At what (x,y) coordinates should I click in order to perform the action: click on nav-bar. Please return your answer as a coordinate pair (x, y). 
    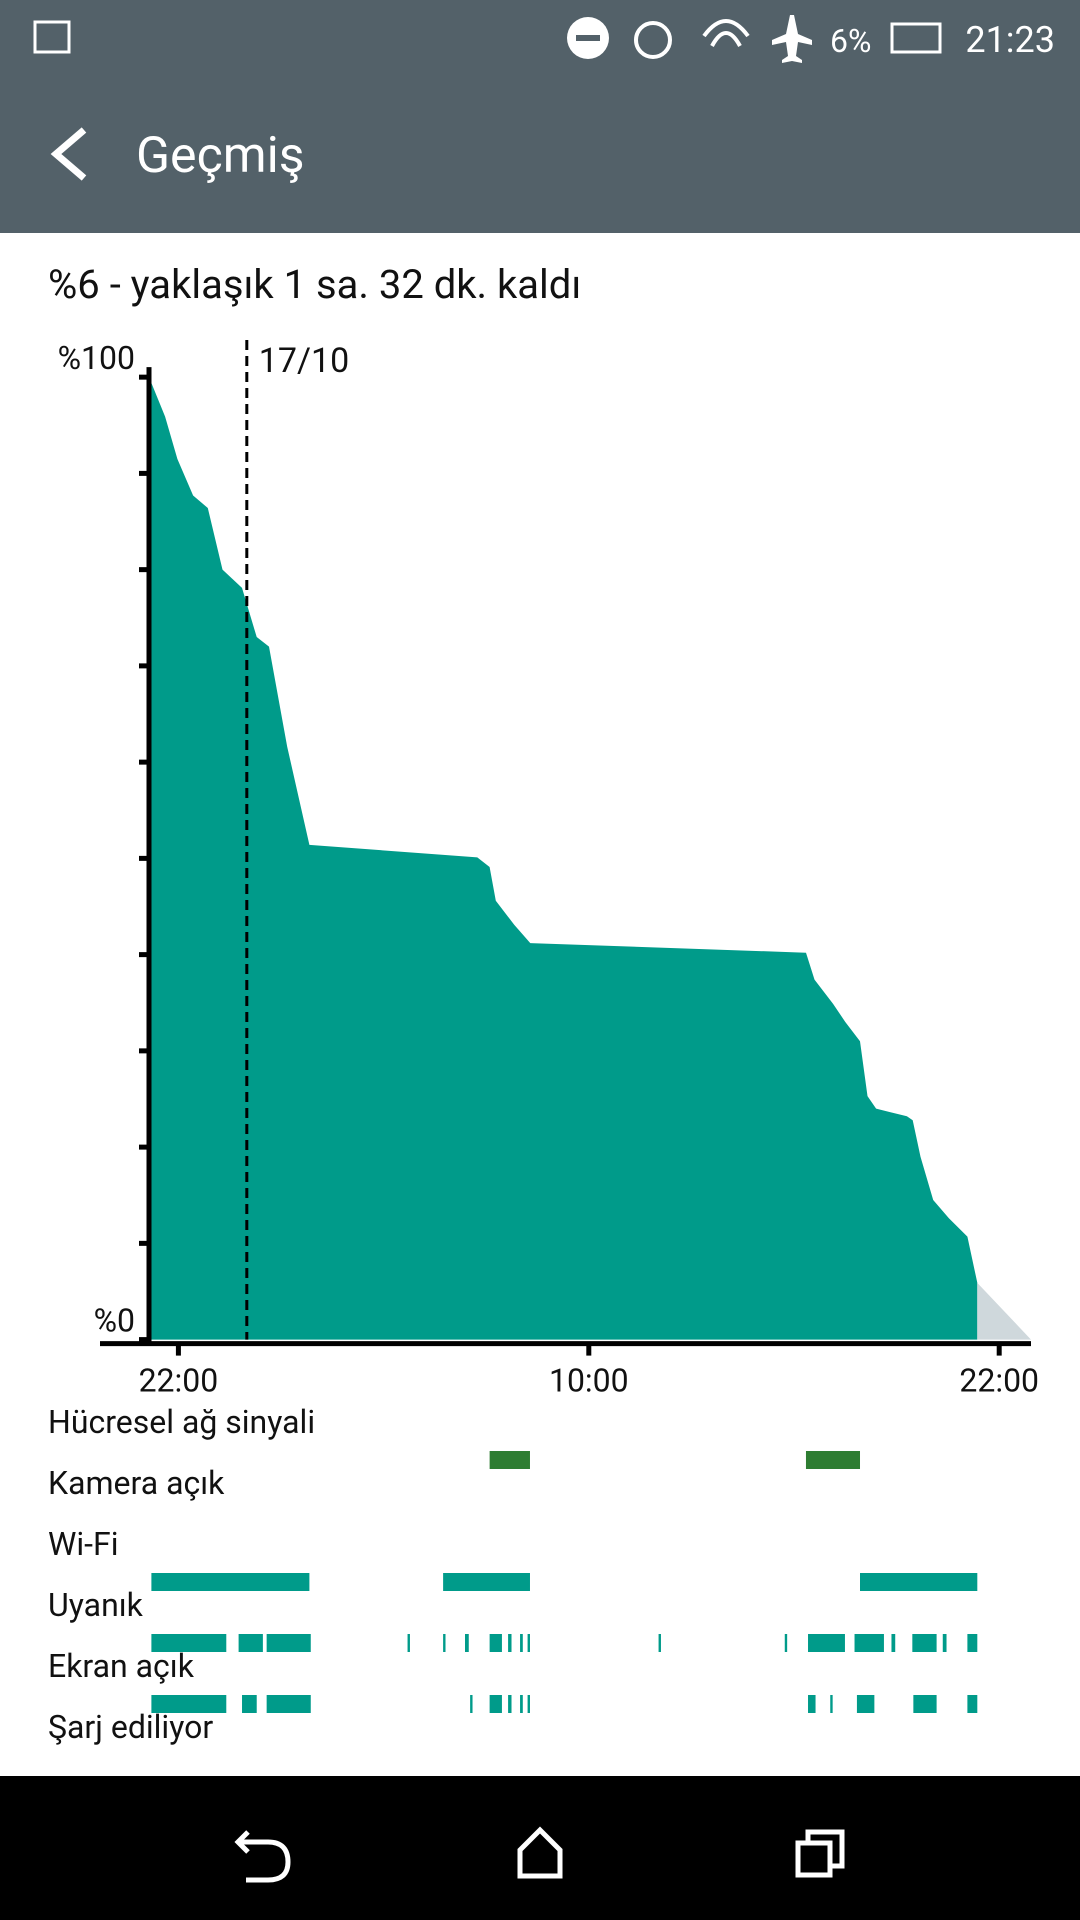
    Looking at the image, I should click on (540, 1848).